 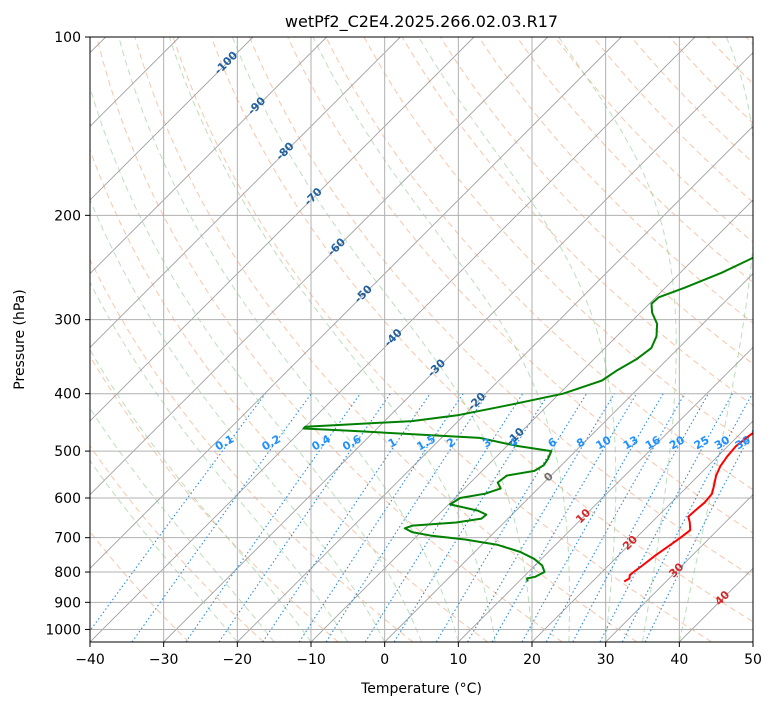 What do you see at coordinates (606, 660) in the screenshot?
I see `x-tick-label: 30` at bounding box center [606, 660].